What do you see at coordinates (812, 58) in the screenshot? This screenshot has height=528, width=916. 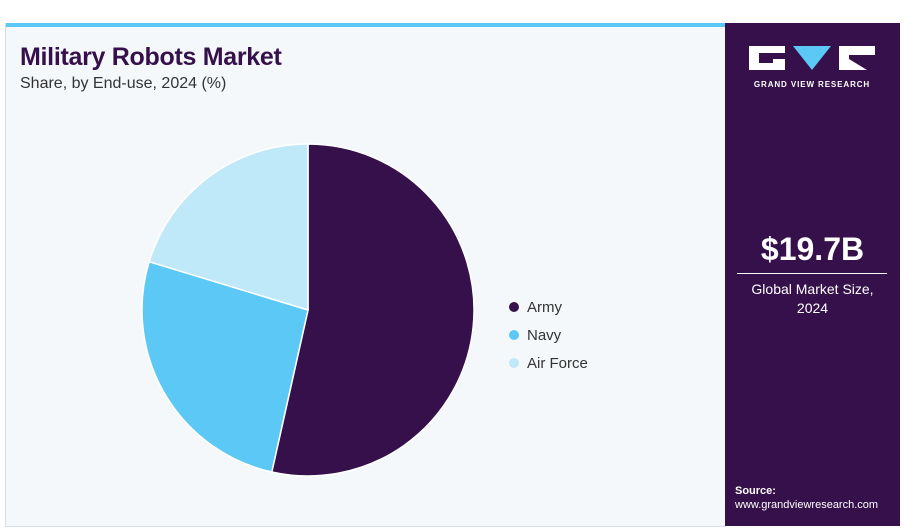 I see `gvr-logo-icon` at bounding box center [812, 58].